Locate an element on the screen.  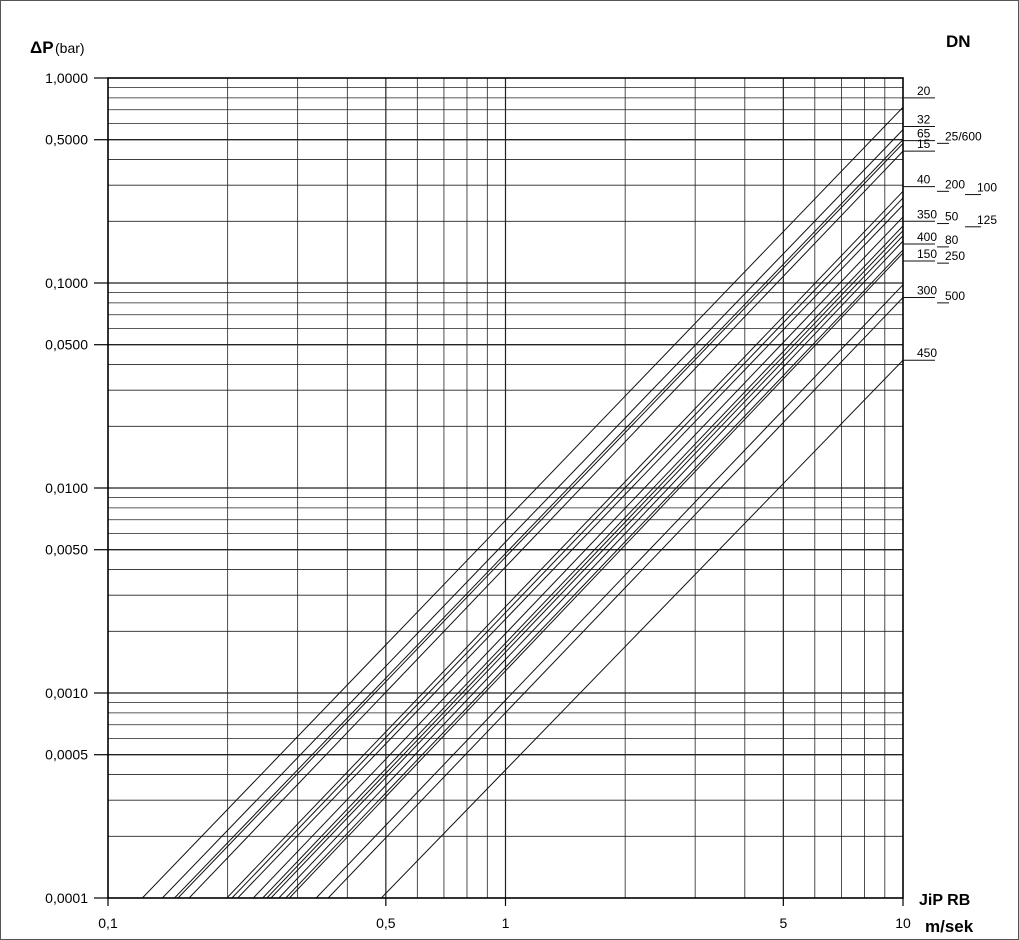
series-label: 50 is located at coordinates (952, 217).